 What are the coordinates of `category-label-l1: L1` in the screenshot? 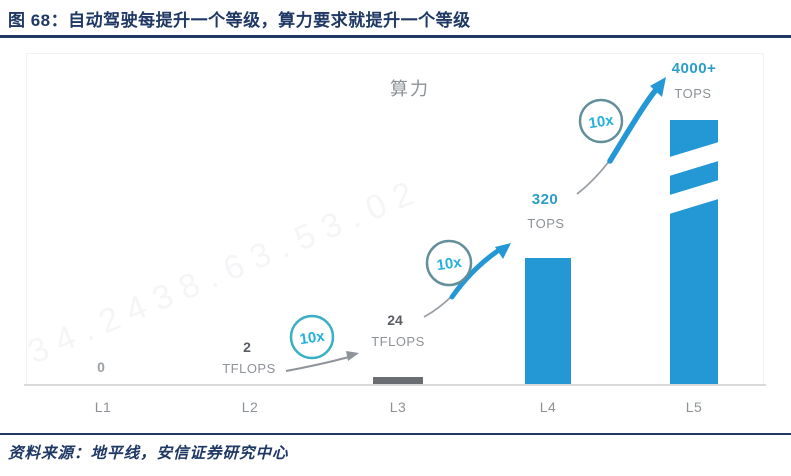 It's located at (103, 407).